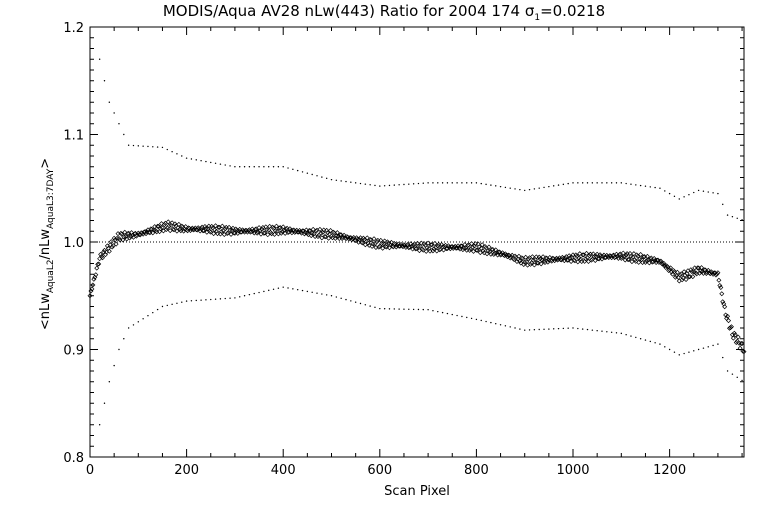 The image size is (768, 512). What do you see at coordinates (73, 243) in the screenshot?
I see `y-tick-label: 1.0` at bounding box center [73, 243].